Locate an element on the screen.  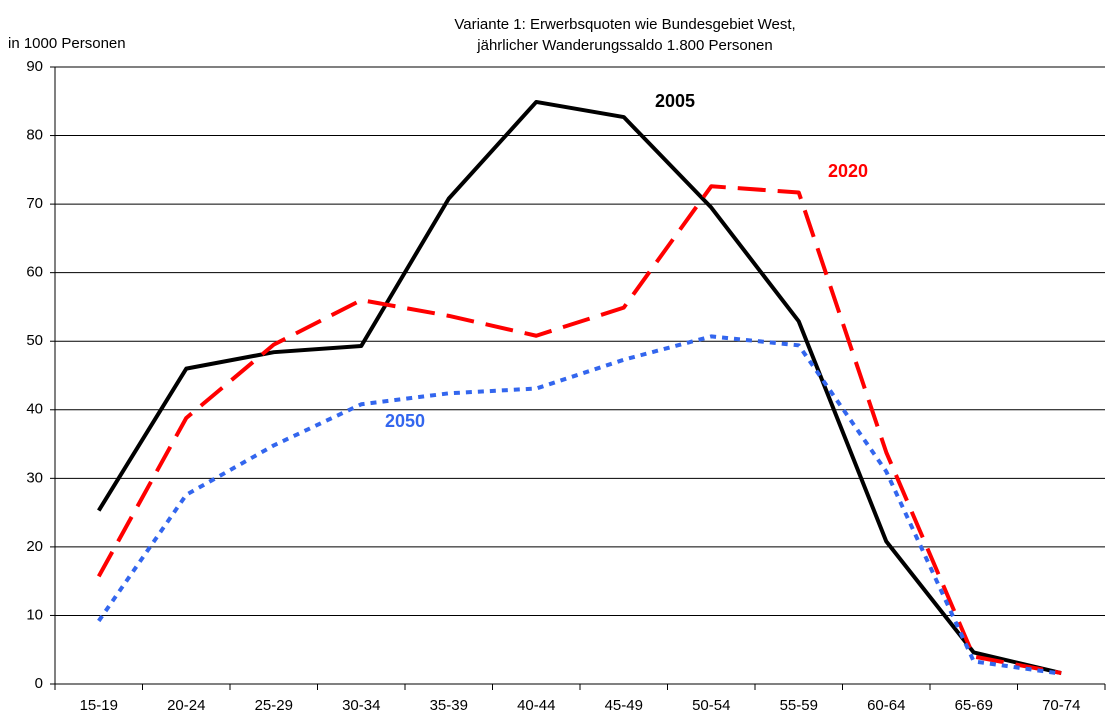
x-tick-label: 15-19 is located at coordinates (99, 705).